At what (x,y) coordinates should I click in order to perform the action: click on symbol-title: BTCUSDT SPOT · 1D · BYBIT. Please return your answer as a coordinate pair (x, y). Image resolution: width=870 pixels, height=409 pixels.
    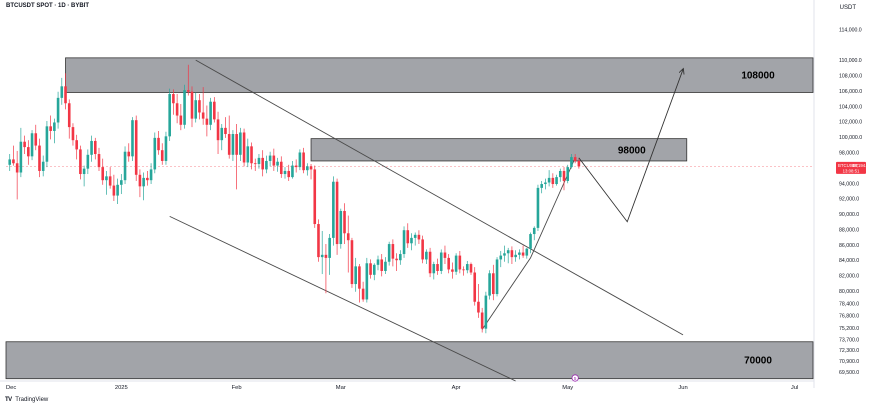
    Looking at the image, I should click on (48, 6).